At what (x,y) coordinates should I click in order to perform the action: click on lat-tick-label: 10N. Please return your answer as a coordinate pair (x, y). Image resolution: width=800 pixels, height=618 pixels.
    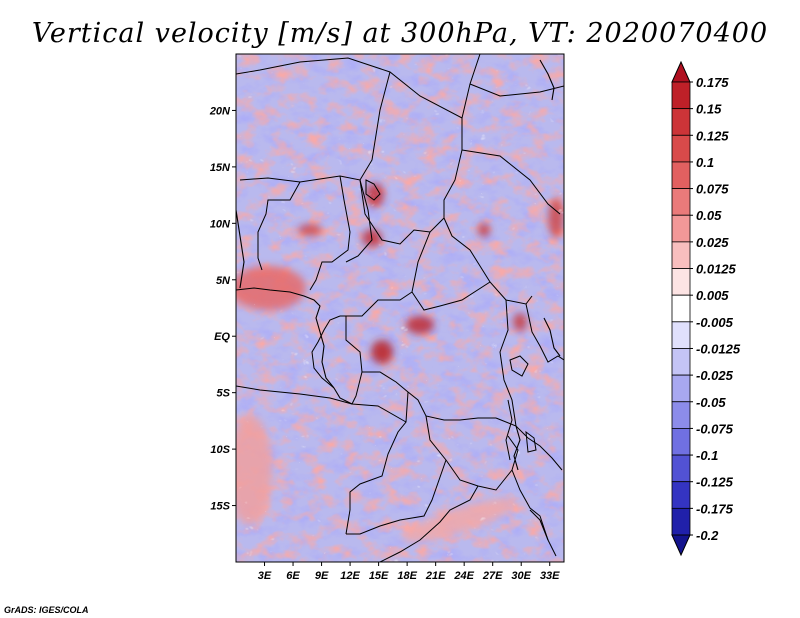
    Looking at the image, I should click on (220, 224).